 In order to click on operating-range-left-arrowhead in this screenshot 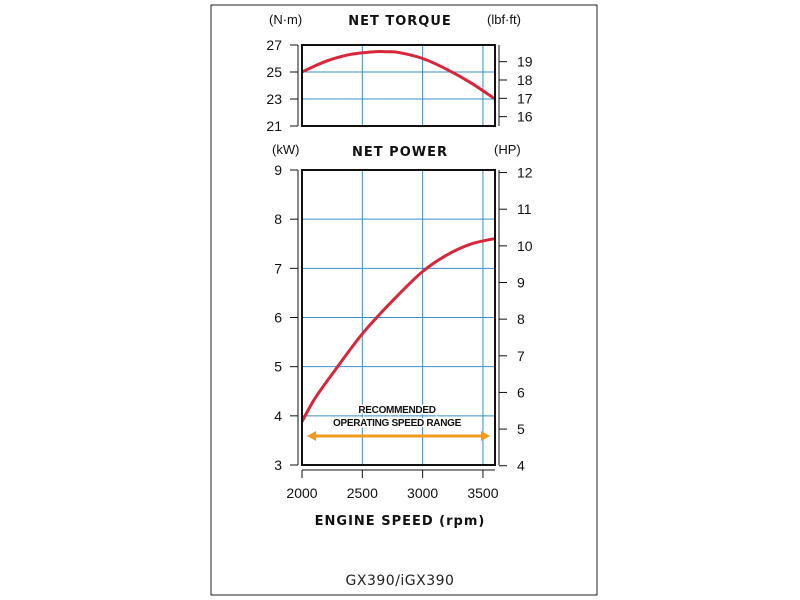, I will do `click(311, 436)`.